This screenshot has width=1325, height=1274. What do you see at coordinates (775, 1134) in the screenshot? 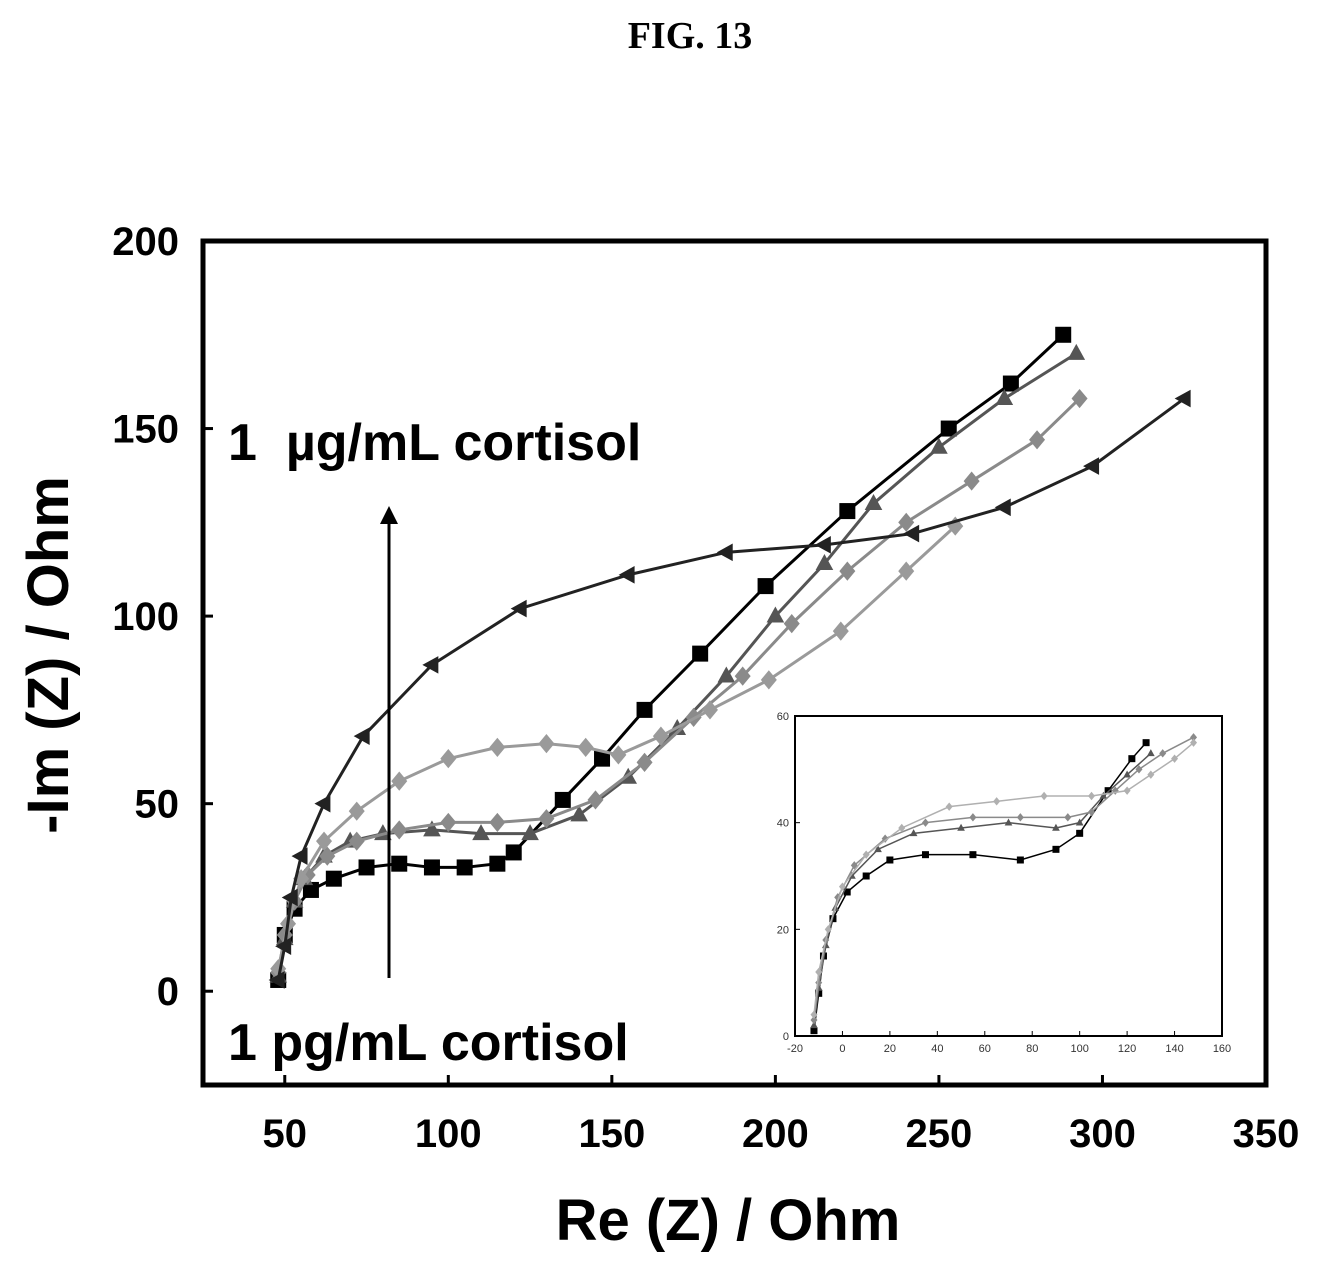
I see `x-tick-label: 200` at bounding box center [775, 1134].